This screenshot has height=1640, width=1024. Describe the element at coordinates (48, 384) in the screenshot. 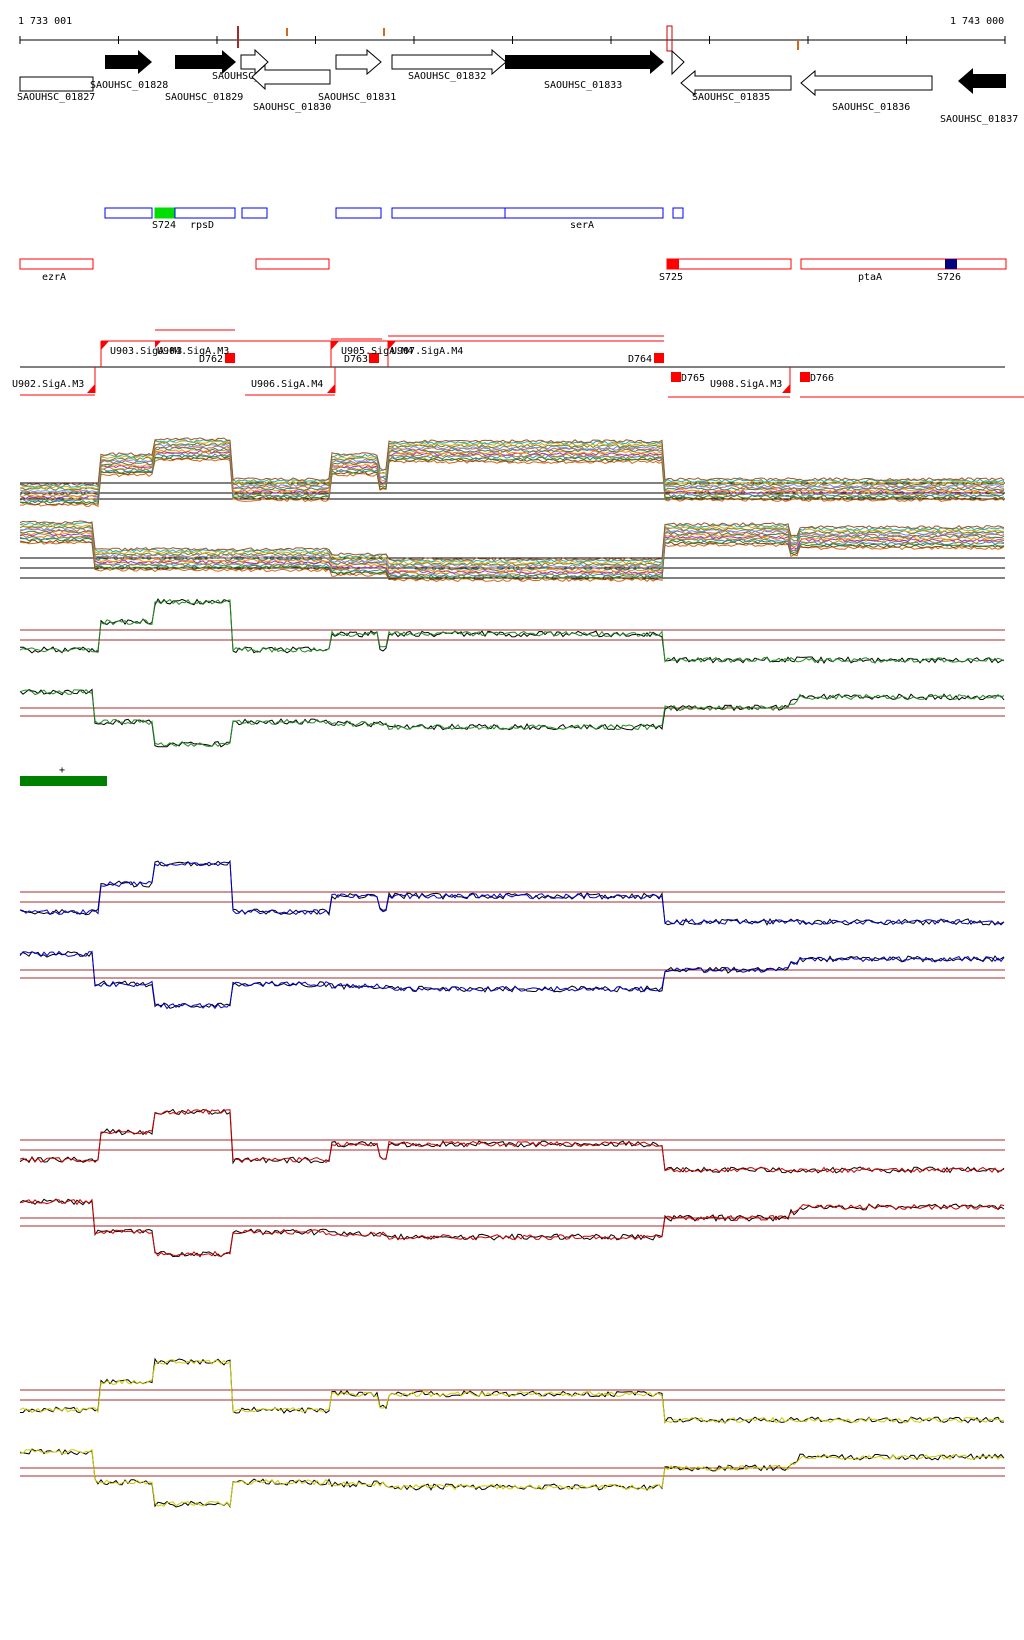

I see `promoter-label: U902.SigA.M3` at that location.